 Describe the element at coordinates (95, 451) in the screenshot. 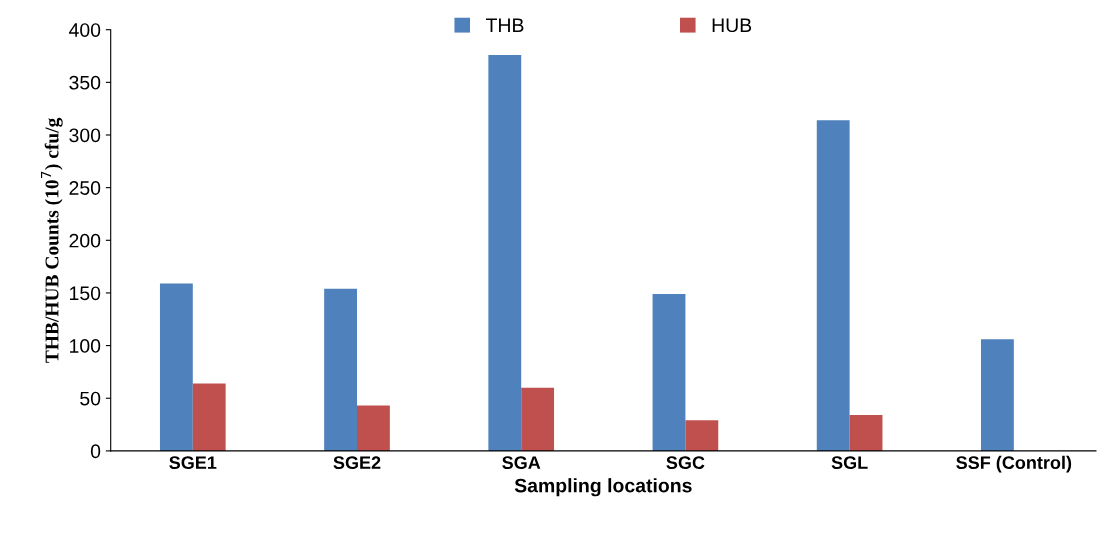

I see `y-tick-label: 0` at that location.